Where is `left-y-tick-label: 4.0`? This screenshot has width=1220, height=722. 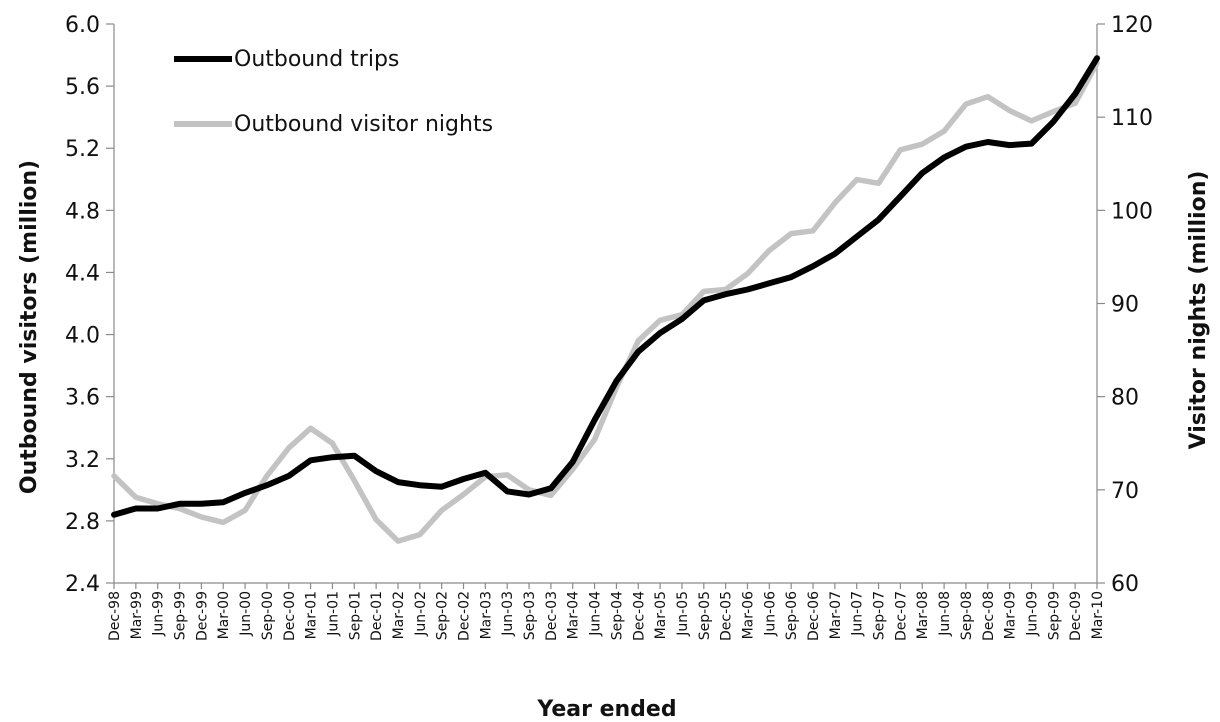 left-y-tick-label: 4.0 is located at coordinates (82, 336).